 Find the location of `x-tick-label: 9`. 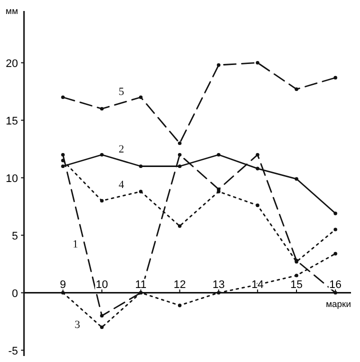

x-tick-label: 9 is located at coordinates (63, 284).